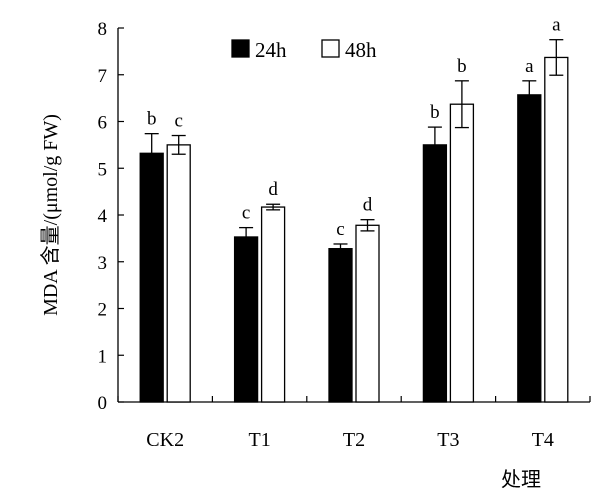 This screenshot has height=497, width=609. I want to click on bar-48h-T3, so click(462, 253).